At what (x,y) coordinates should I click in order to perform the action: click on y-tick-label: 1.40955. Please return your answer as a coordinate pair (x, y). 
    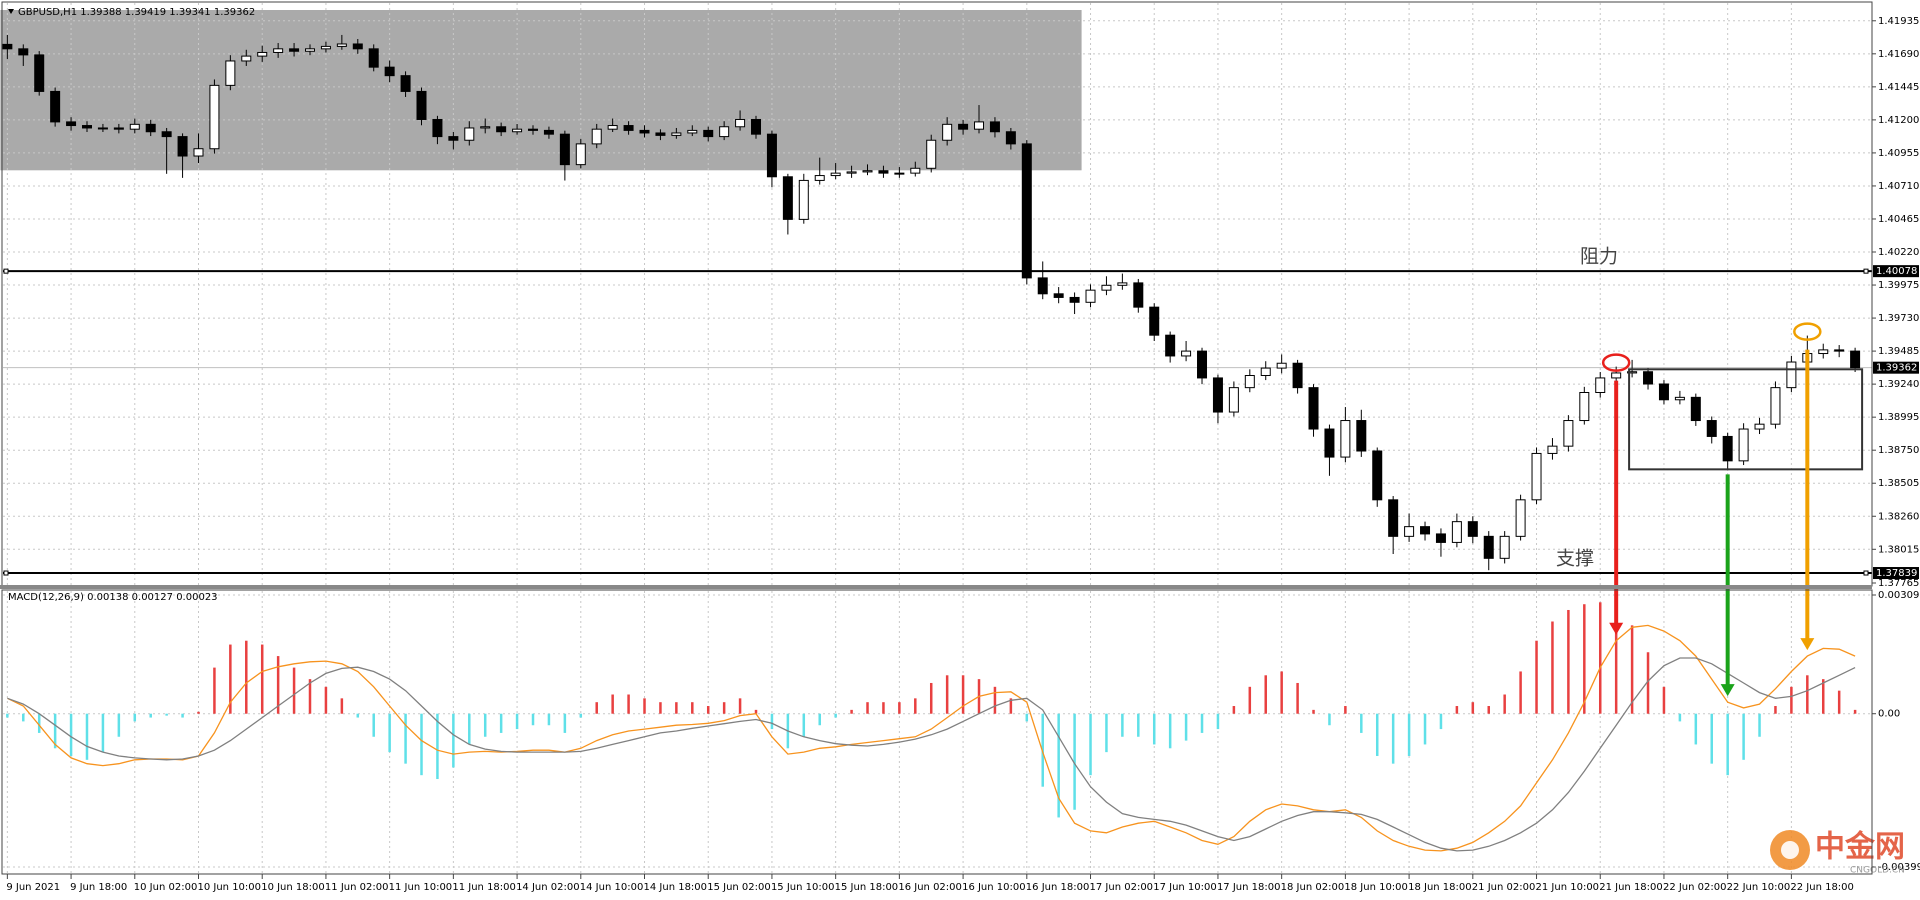
    Looking at the image, I should click on (1898, 153).